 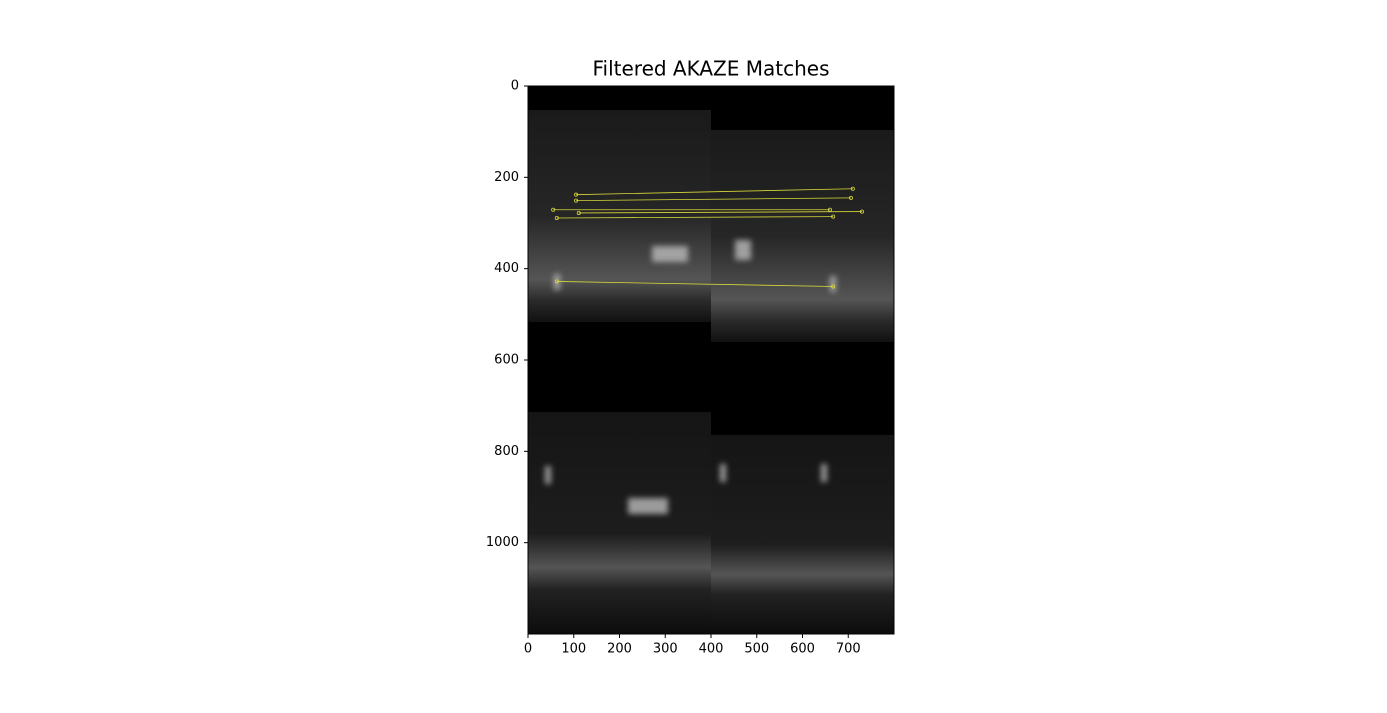 I want to click on y-tick-label: 1000, so click(x=502, y=542).